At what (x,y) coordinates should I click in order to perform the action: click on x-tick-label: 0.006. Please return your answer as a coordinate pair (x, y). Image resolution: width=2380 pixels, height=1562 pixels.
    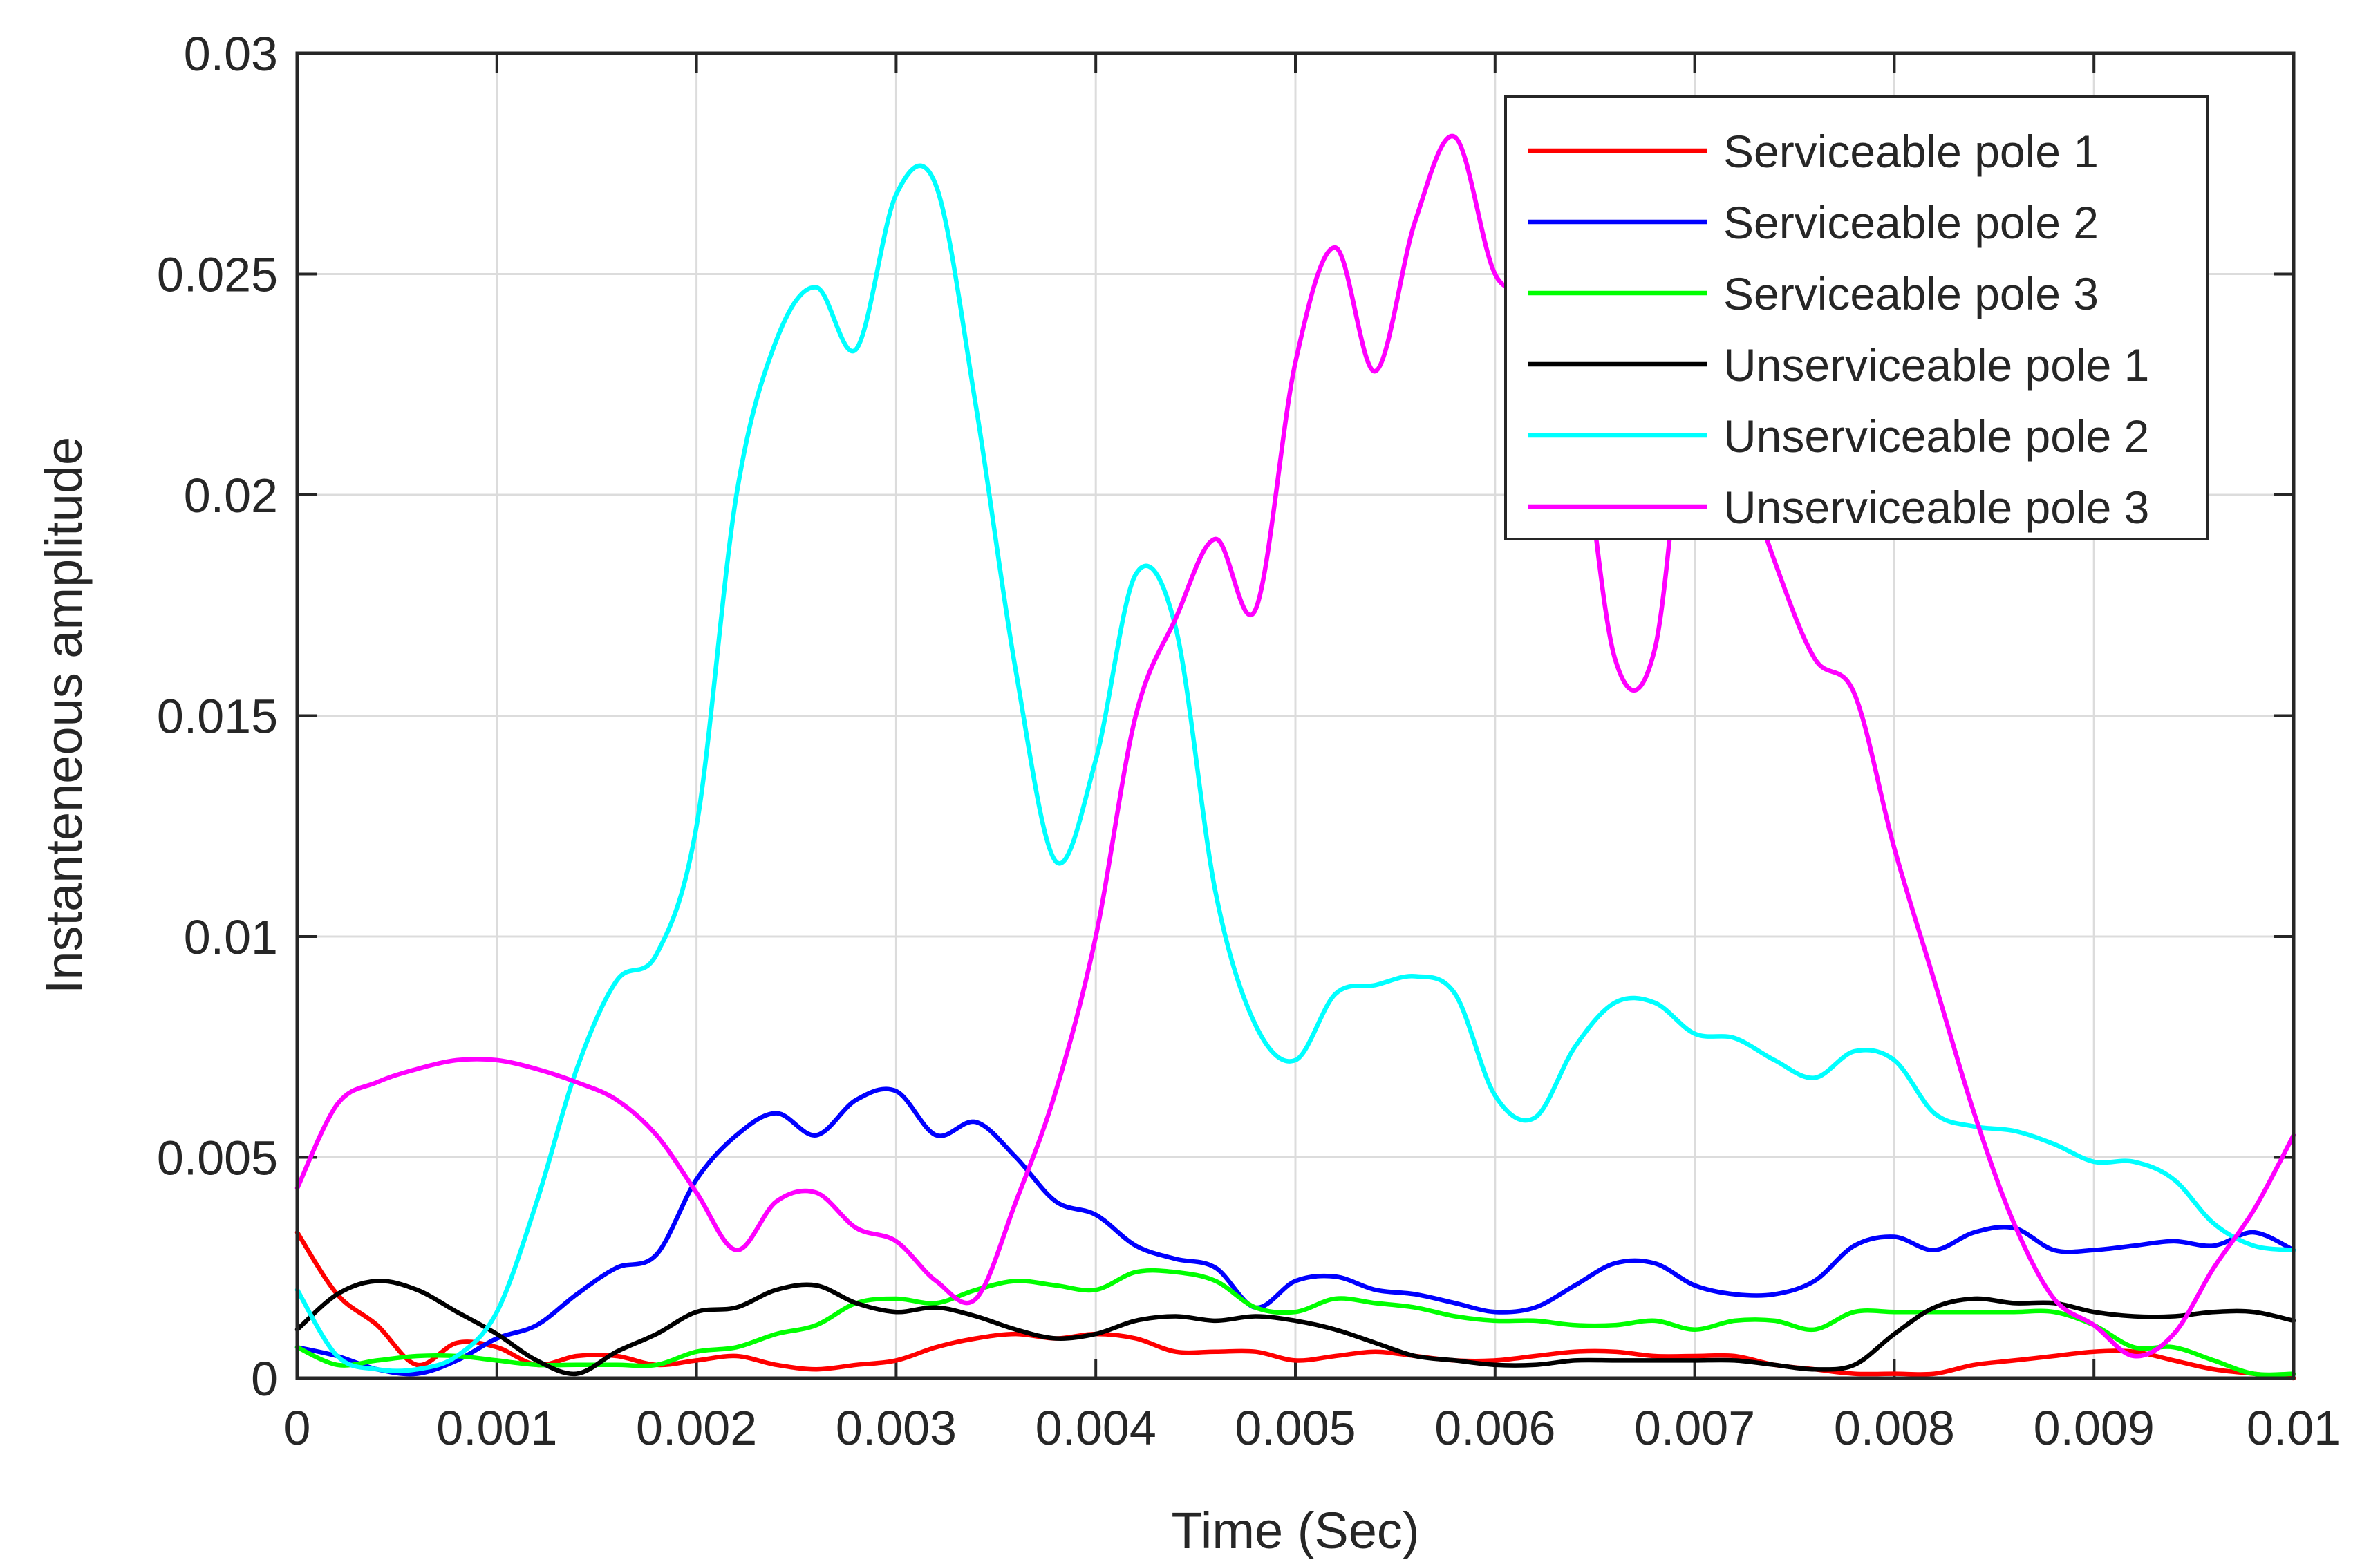
    Looking at the image, I should click on (1494, 1428).